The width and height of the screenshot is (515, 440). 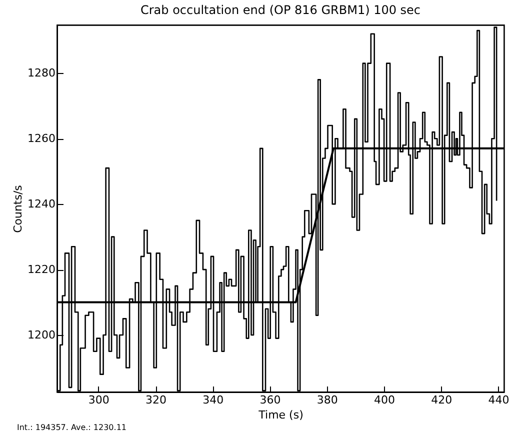 What do you see at coordinates (385, 400) in the screenshot?
I see `x-tick-label: 400` at bounding box center [385, 400].